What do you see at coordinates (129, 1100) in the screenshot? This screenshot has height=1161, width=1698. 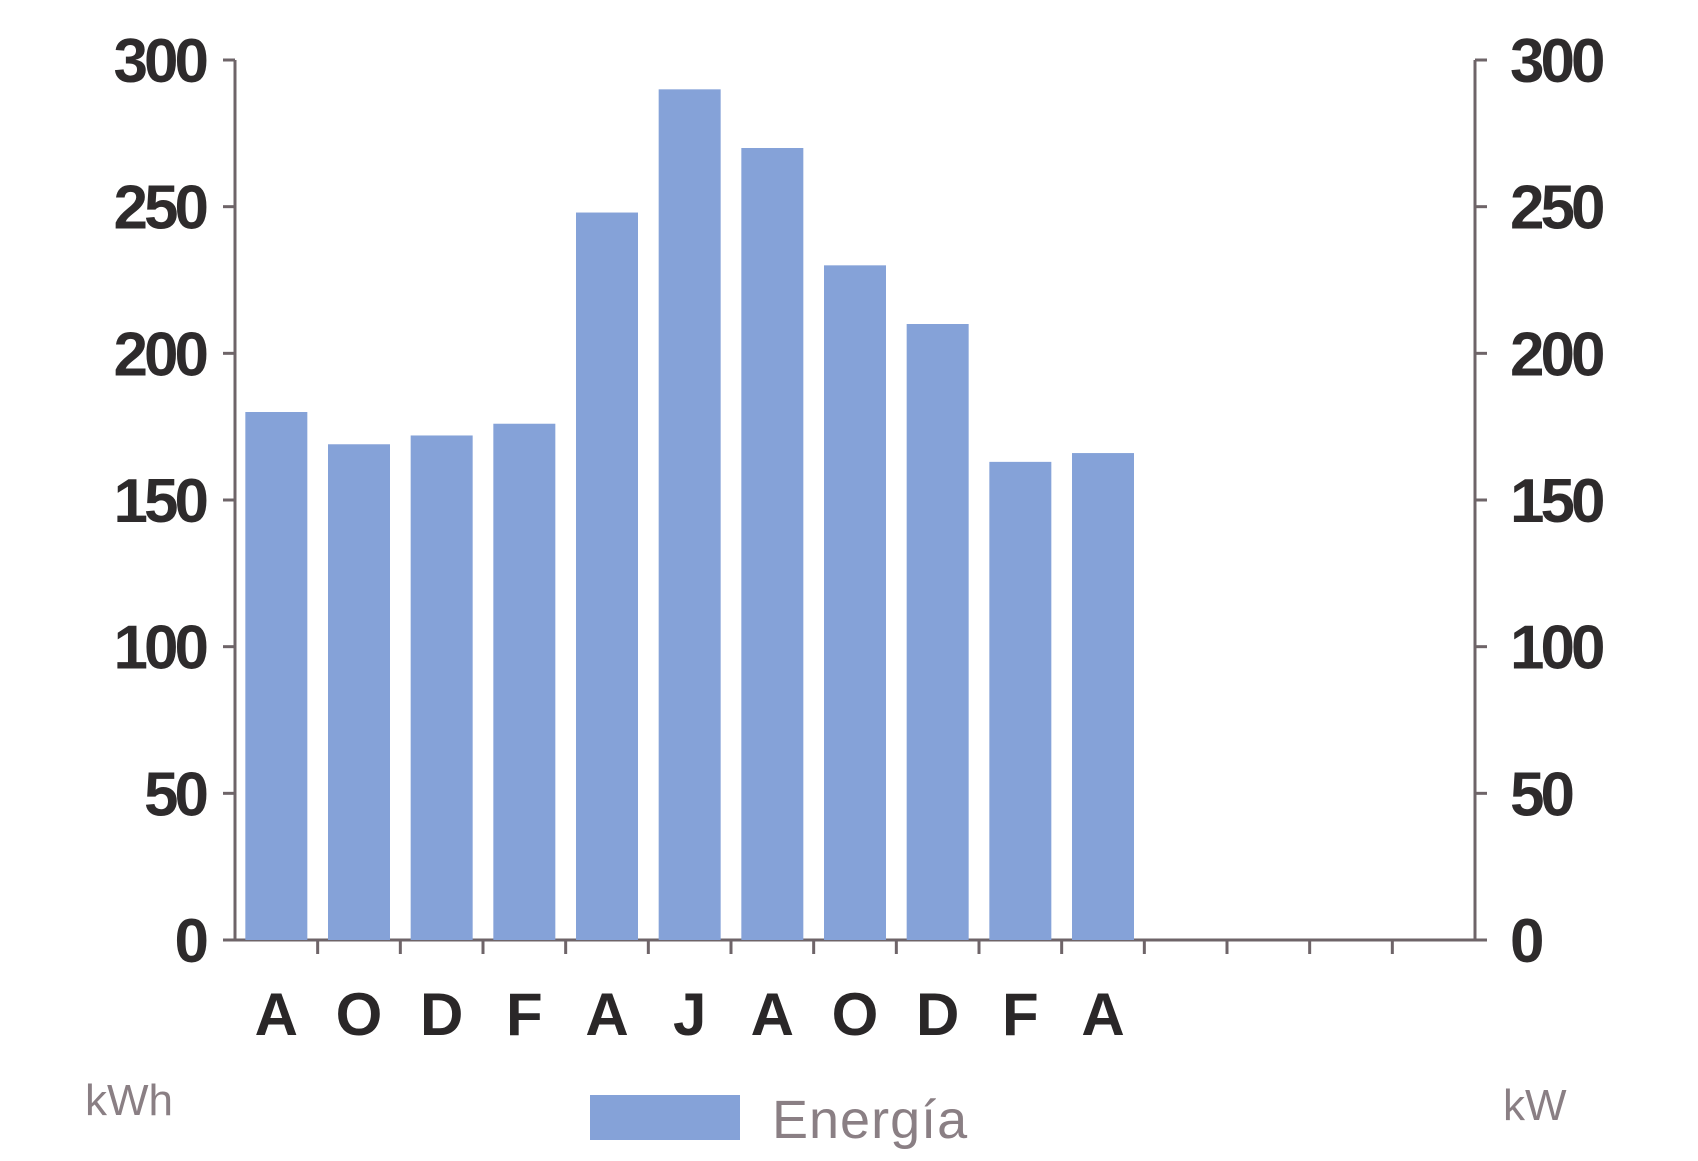 I see `y-axis-unit-label: kWh` at bounding box center [129, 1100].